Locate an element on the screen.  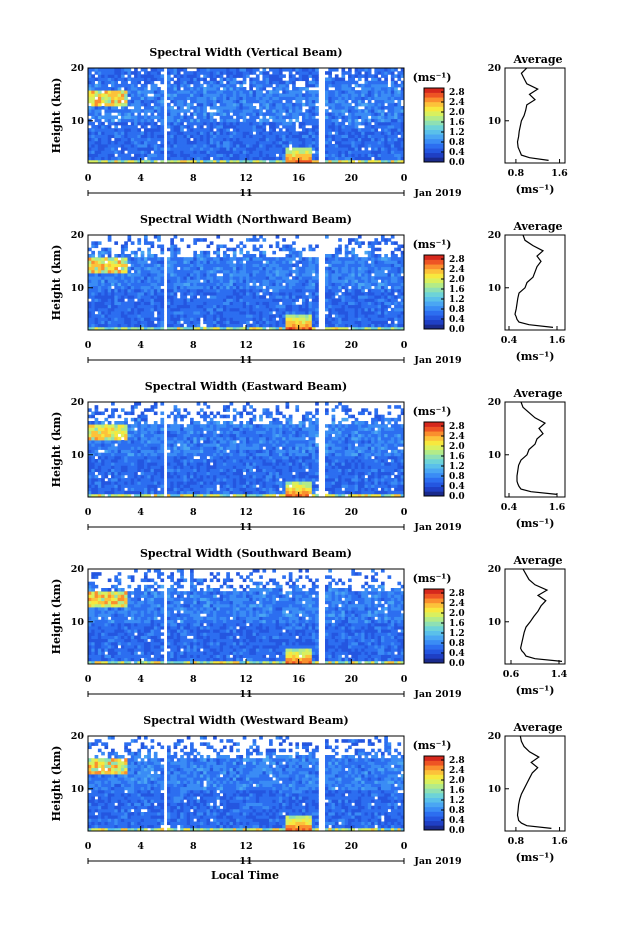
colorbar-tick-label: 0.8 is located at coordinates (457, 477).